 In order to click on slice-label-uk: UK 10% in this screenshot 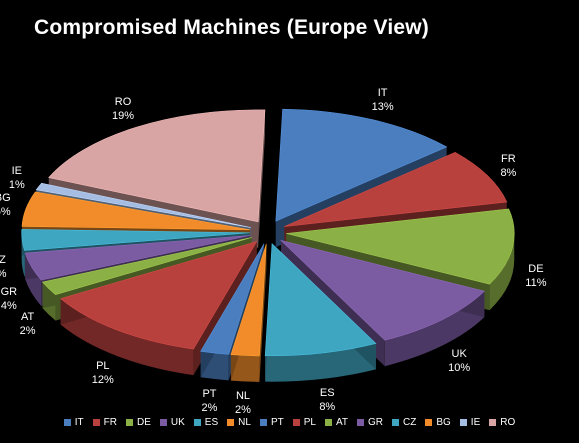, I will do `click(459, 361)`.